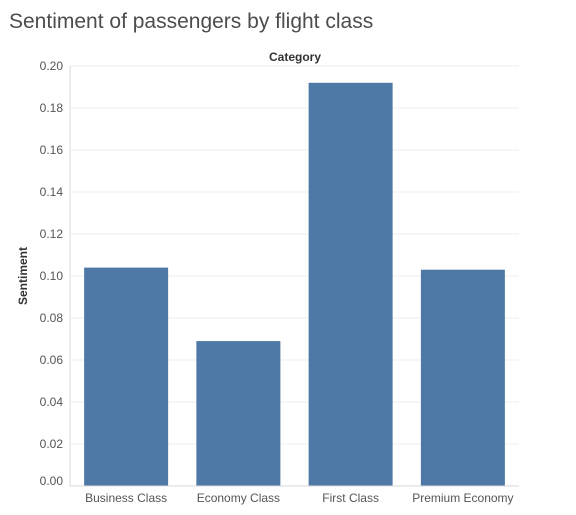  Describe the element at coordinates (52, 444) in the screenshot. I see `y-tick-label: 0.02` at that location.